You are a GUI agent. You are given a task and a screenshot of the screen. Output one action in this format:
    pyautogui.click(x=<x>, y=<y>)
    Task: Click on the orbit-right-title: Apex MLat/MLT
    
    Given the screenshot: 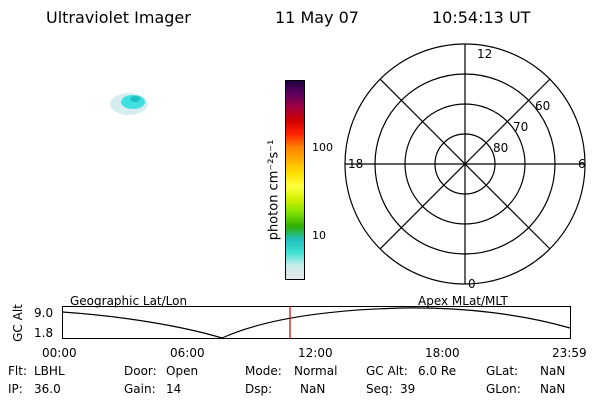 What is the action you would take?
    pyautogui.click(x=463, y=301)
    